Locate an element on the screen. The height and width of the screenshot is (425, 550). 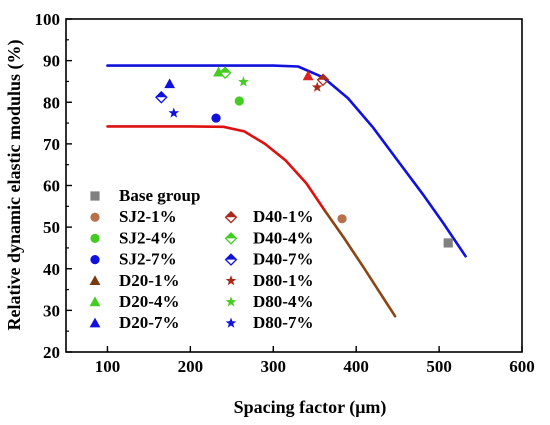
legend-label-base-group: Base group is located at coordinates (159, 195).